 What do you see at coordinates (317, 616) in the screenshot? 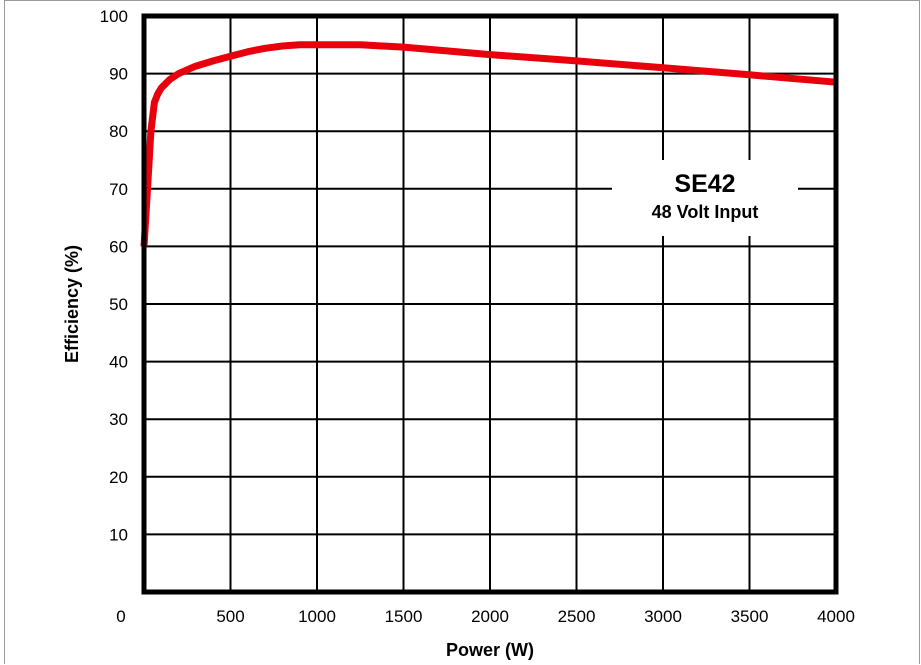
I see `x-tick-label: 1000` at bounding box center [317, 616].